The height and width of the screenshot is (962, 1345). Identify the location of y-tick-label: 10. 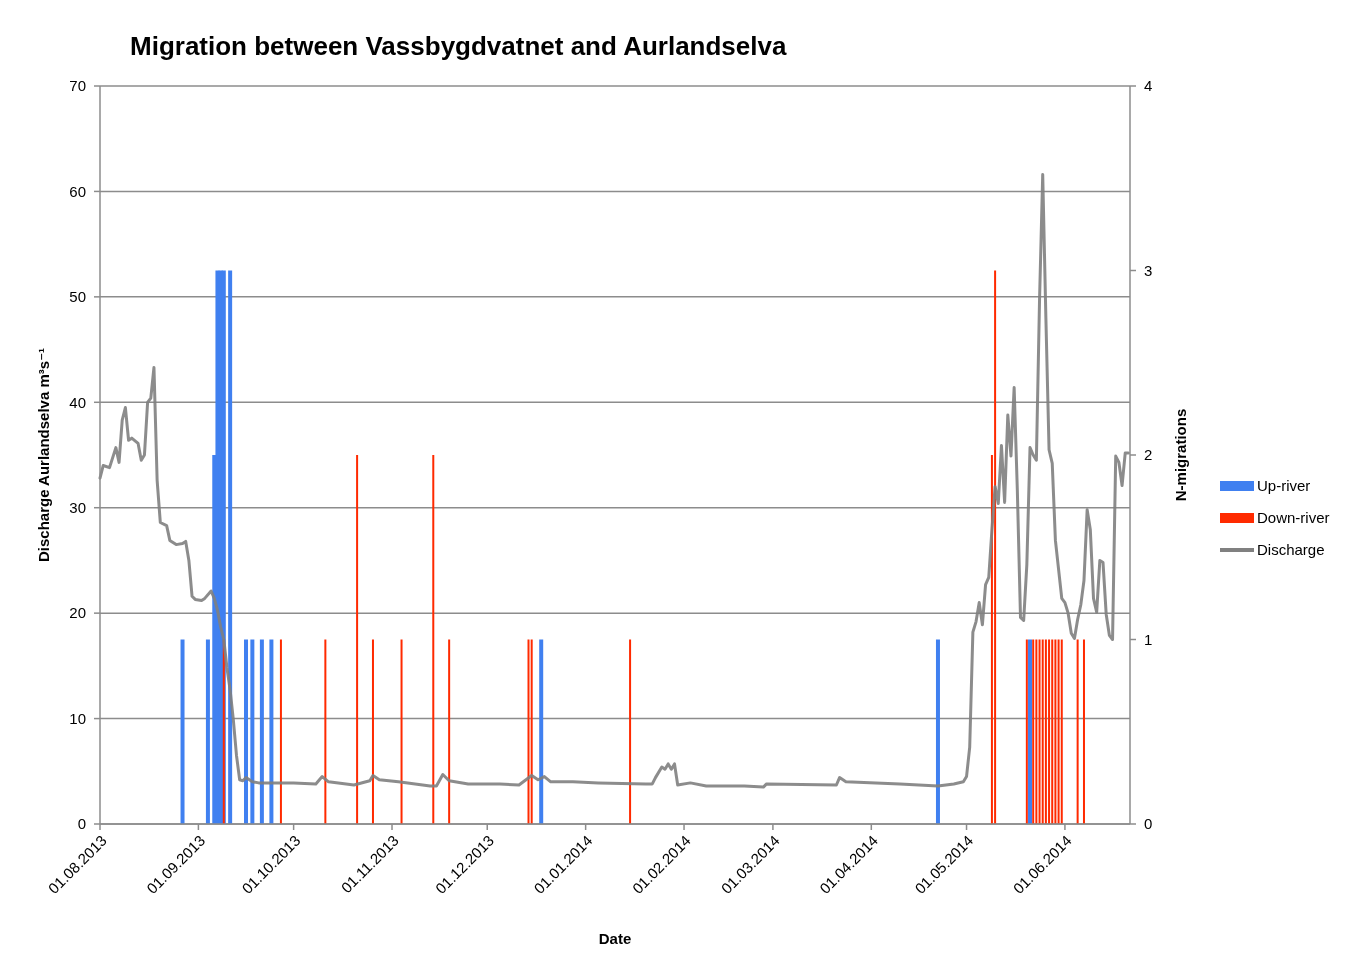
(77, 718).